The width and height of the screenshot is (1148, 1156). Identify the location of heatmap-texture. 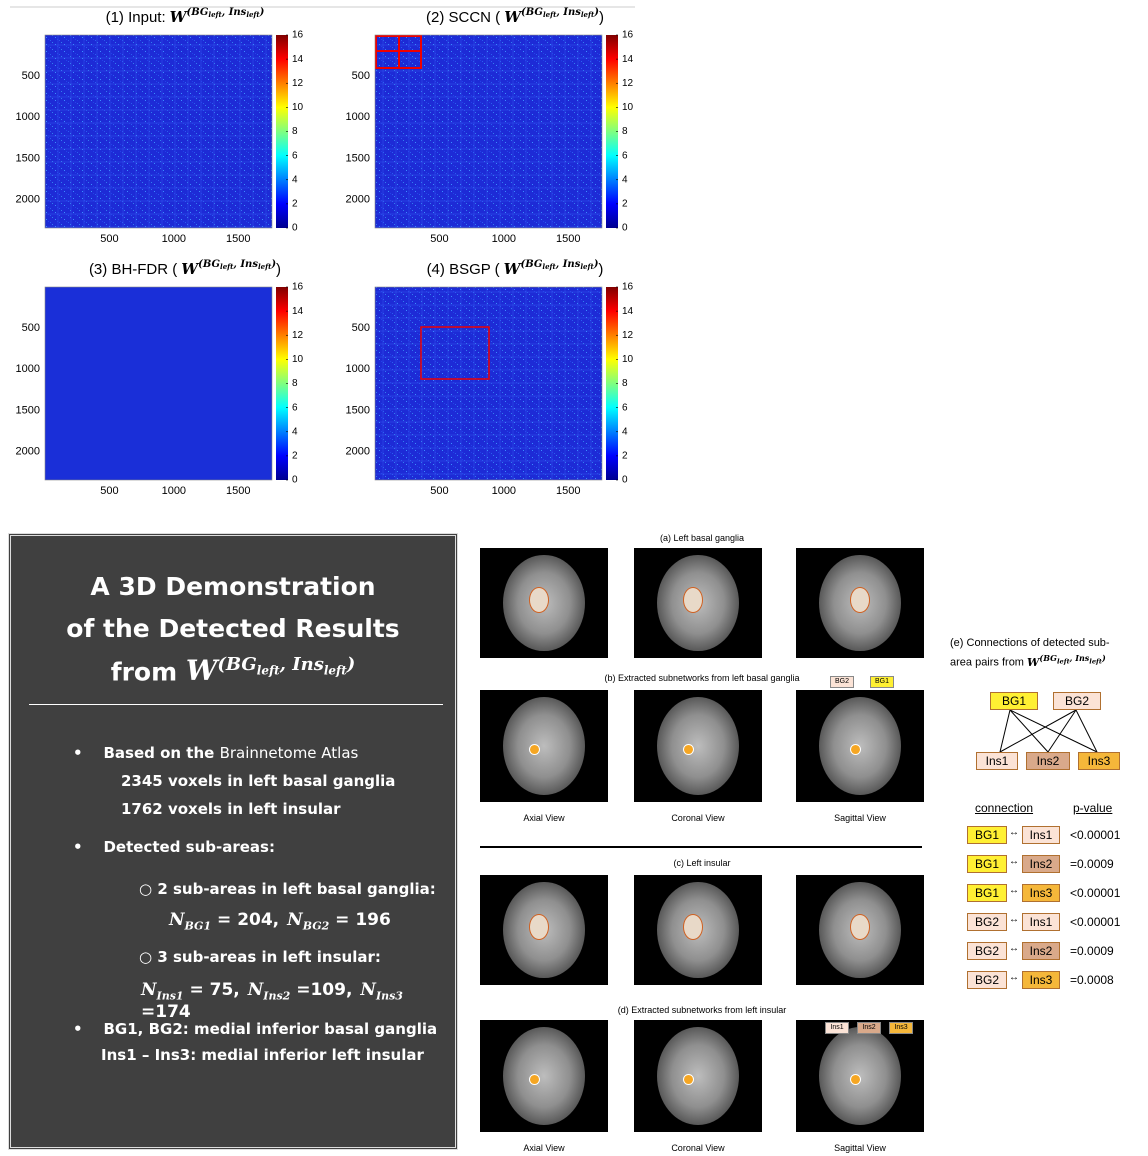
(488, 131).